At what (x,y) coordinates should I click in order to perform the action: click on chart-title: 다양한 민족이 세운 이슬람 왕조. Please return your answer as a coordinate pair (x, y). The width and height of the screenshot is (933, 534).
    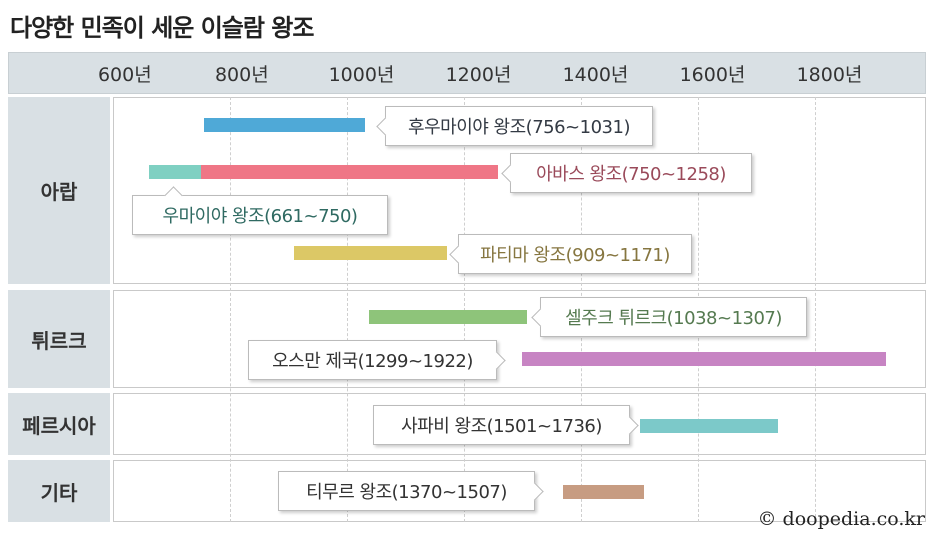
    Looking at the image, I should click on (162, 28).